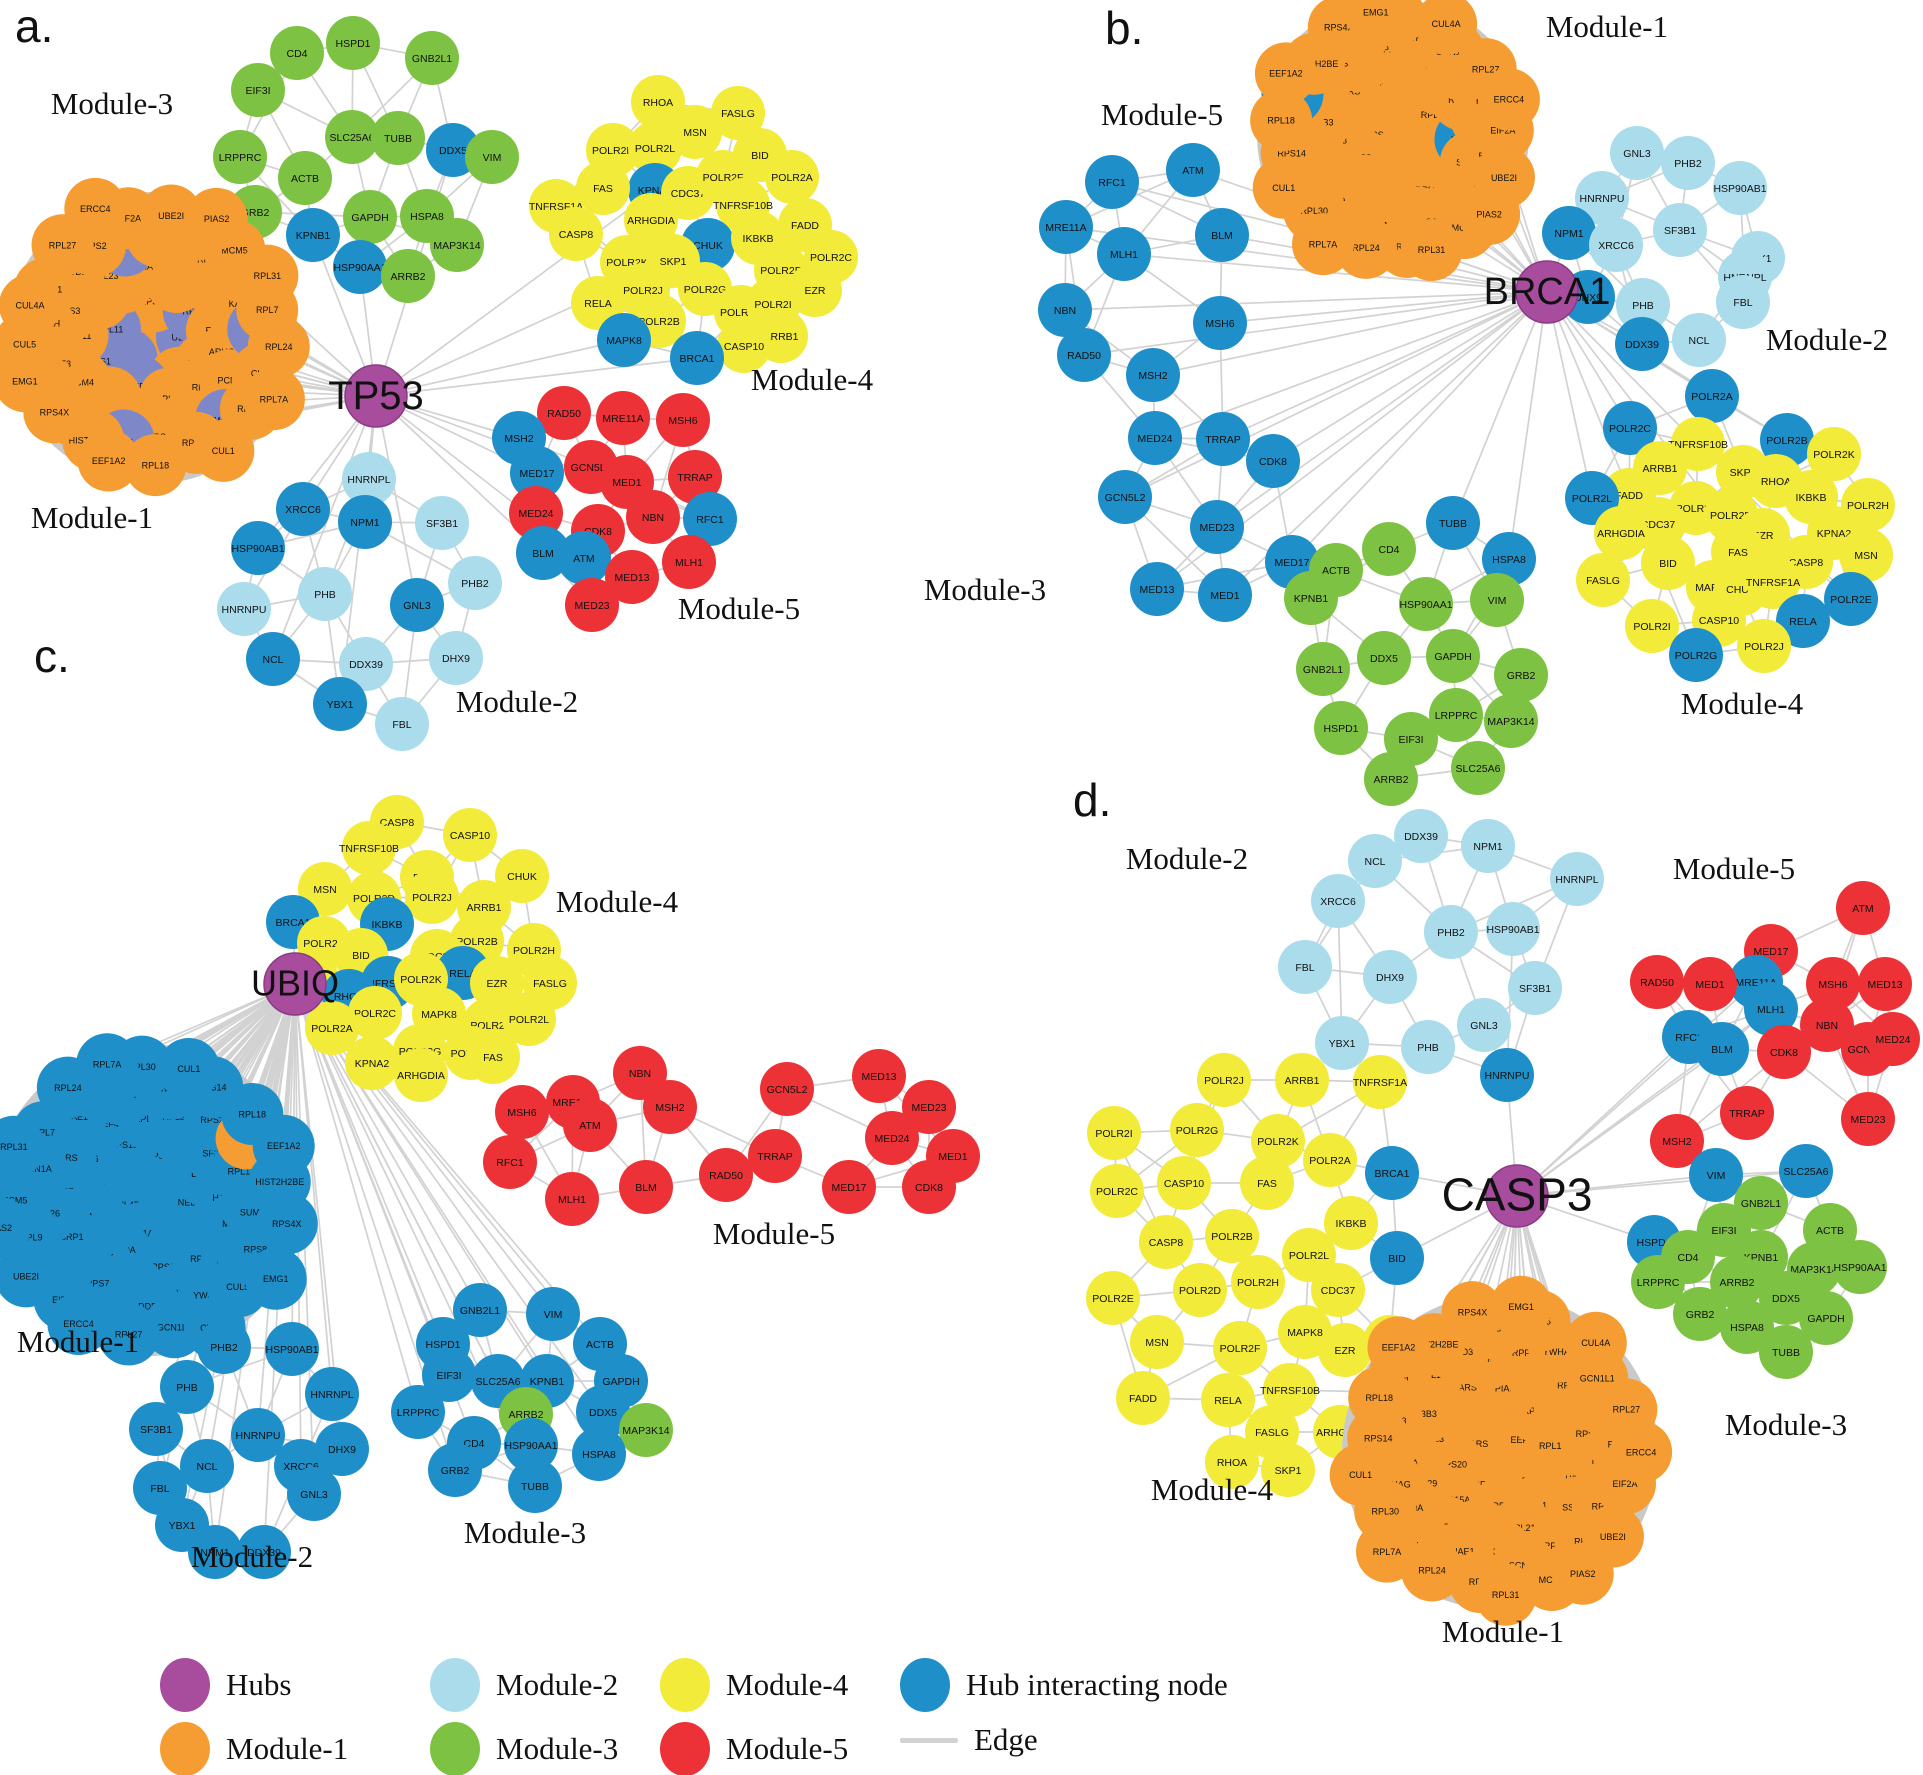 This screenshot has width=1923, height=1775. I want to click on node-label-TNFRSF1A: TNFRSF1A, so click(1380, 1083).